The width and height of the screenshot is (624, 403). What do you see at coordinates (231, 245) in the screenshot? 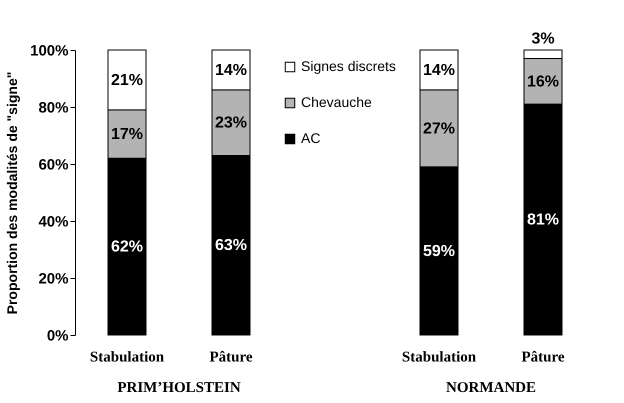
I see `text: 63%` at bounding box center [231, 245].